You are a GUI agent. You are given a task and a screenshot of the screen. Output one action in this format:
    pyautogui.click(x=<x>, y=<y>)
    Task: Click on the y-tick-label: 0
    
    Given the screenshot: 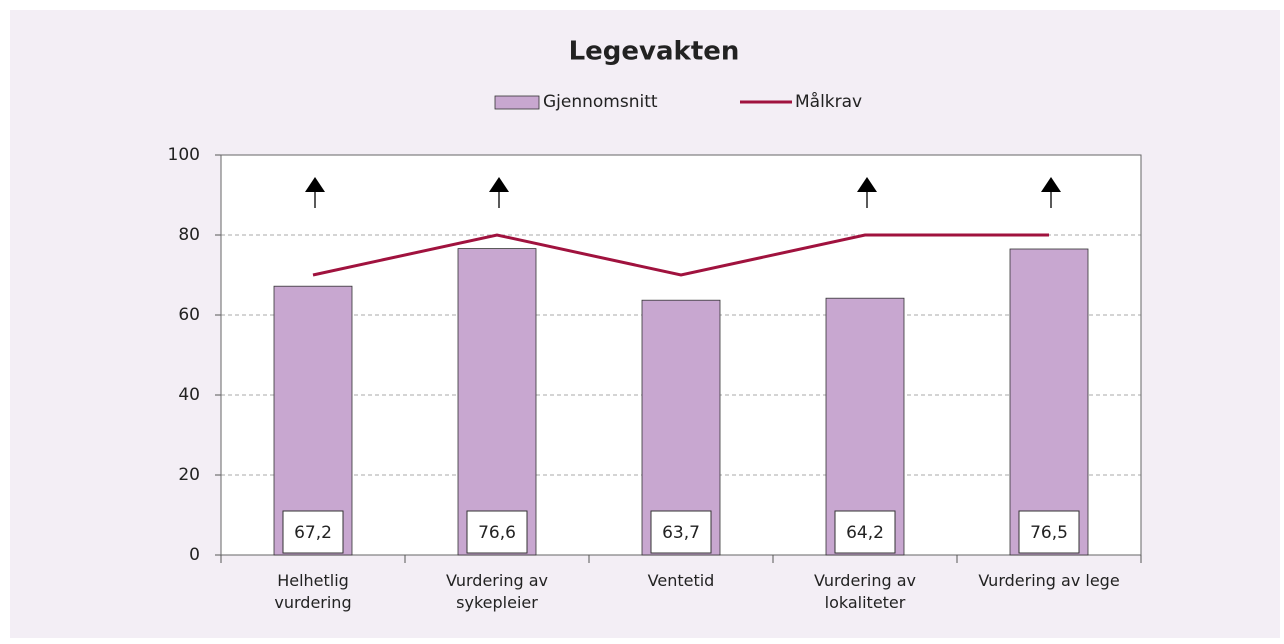 What is the action you would take?
    pyautogui.click(x=194, y=555)
    